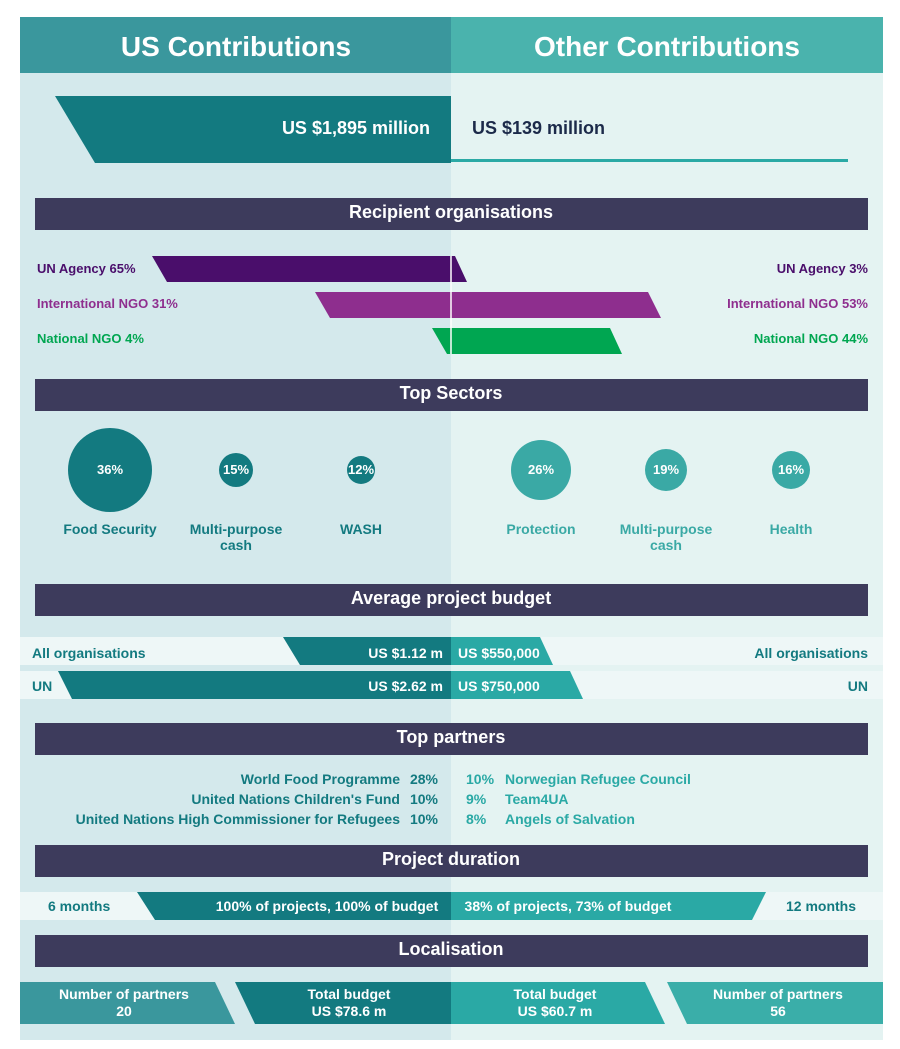  What do you see at coordinates (361, 528) in the screenshot?
I see `sector-label: WASH` at bounding box center [361, 528].